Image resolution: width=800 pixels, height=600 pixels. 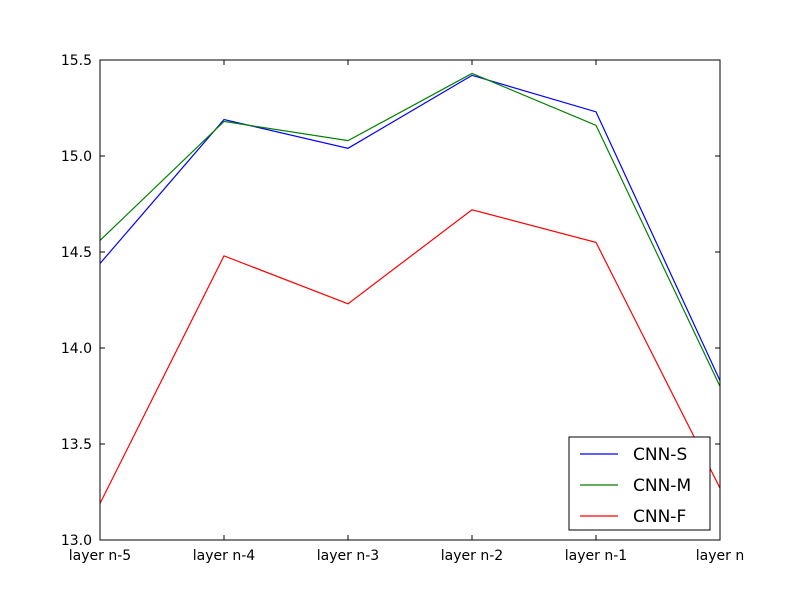 I want to click on x-tick-label: layer n, so click(x=720, y=556).